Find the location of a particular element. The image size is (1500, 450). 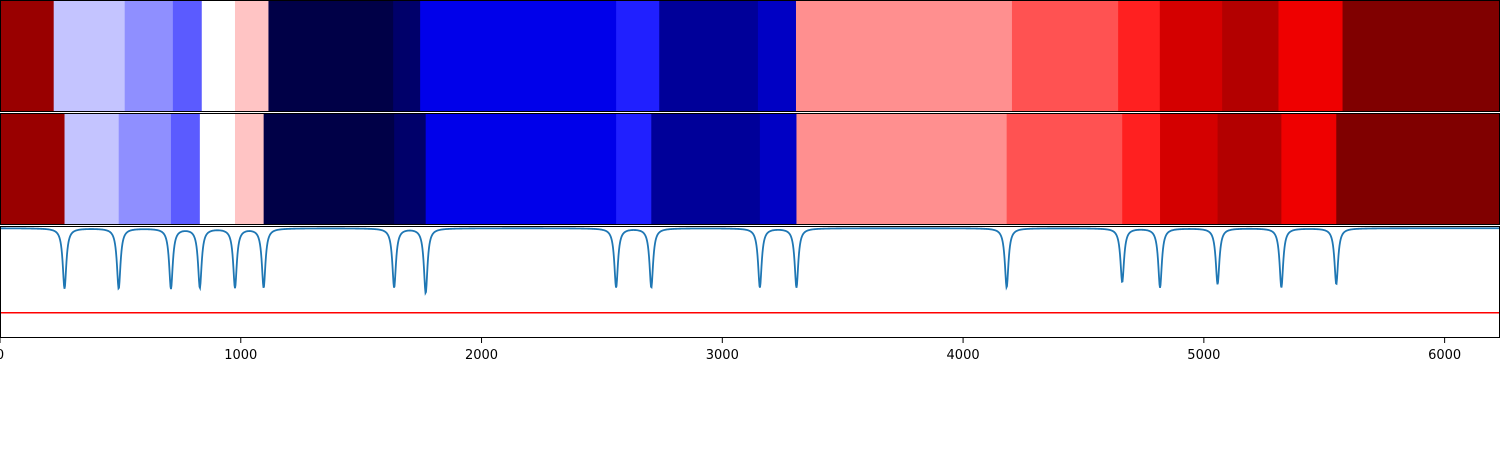

heatmap-cell-row0-seg11 is located at coordinates (777, 56).